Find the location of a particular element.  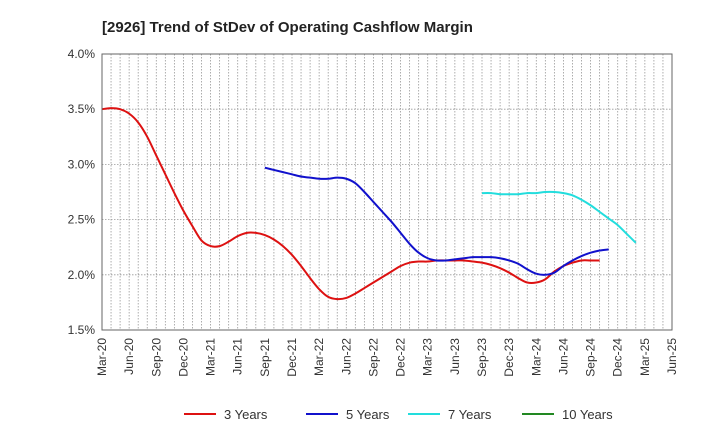

series-line-7-years is located at coordinates (559, 217).